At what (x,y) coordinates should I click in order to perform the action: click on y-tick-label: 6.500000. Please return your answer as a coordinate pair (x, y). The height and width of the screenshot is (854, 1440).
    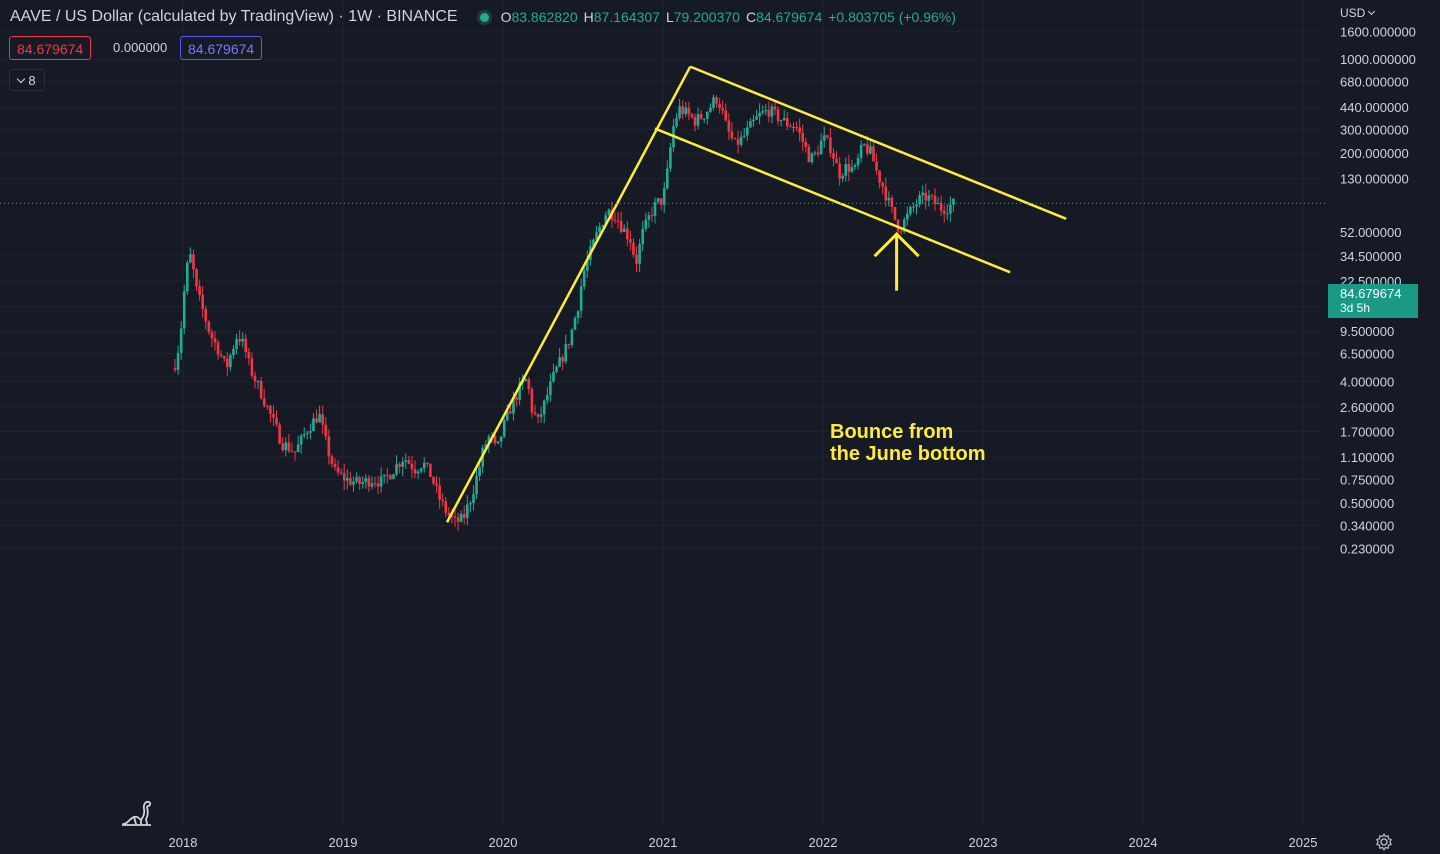
    Looking at the image, I should click on (1367, 353).